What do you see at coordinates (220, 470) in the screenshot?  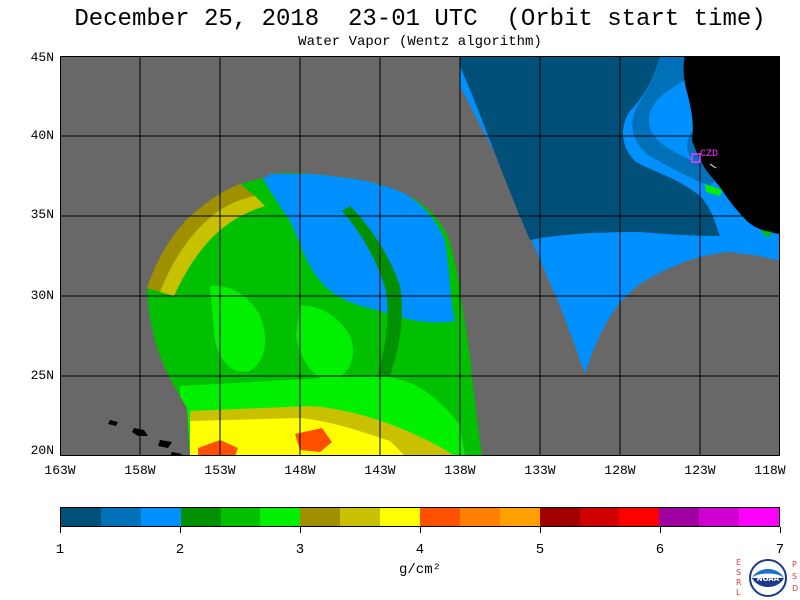 I see `lon-label-153w: 153W` at bounding box center [220, 470].